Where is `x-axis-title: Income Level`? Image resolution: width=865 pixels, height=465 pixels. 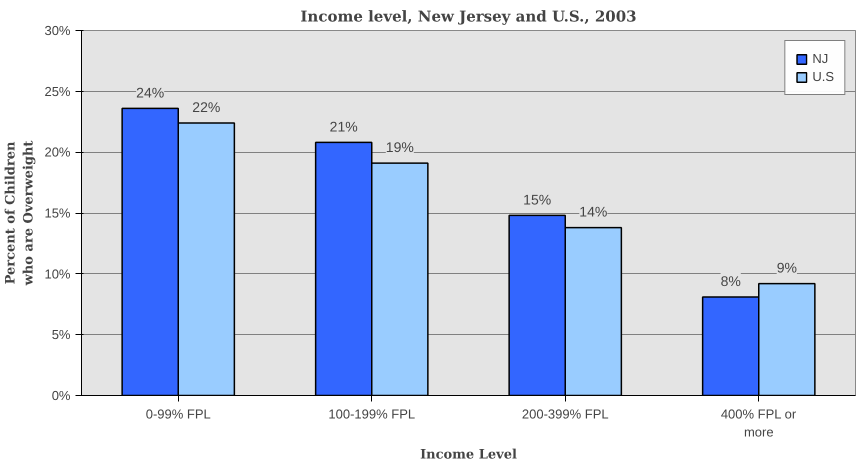 x-axis-title: Income Level is located at coordinates (468, 455).